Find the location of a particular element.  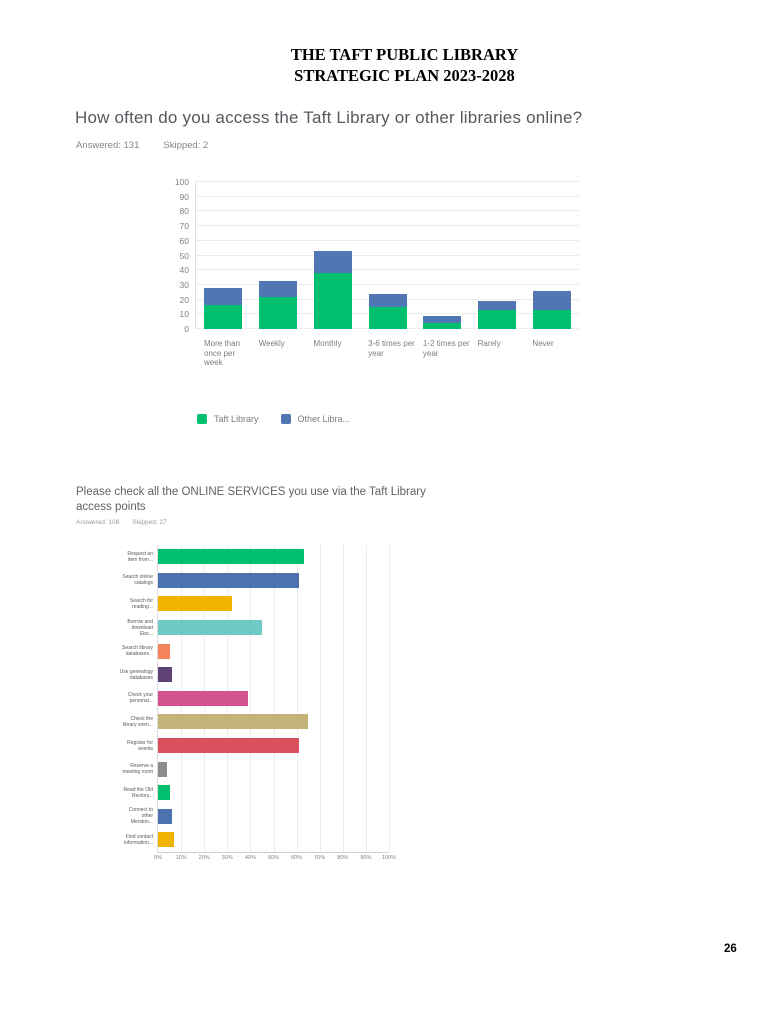

bars-layer is located at coordinates (387, 255).